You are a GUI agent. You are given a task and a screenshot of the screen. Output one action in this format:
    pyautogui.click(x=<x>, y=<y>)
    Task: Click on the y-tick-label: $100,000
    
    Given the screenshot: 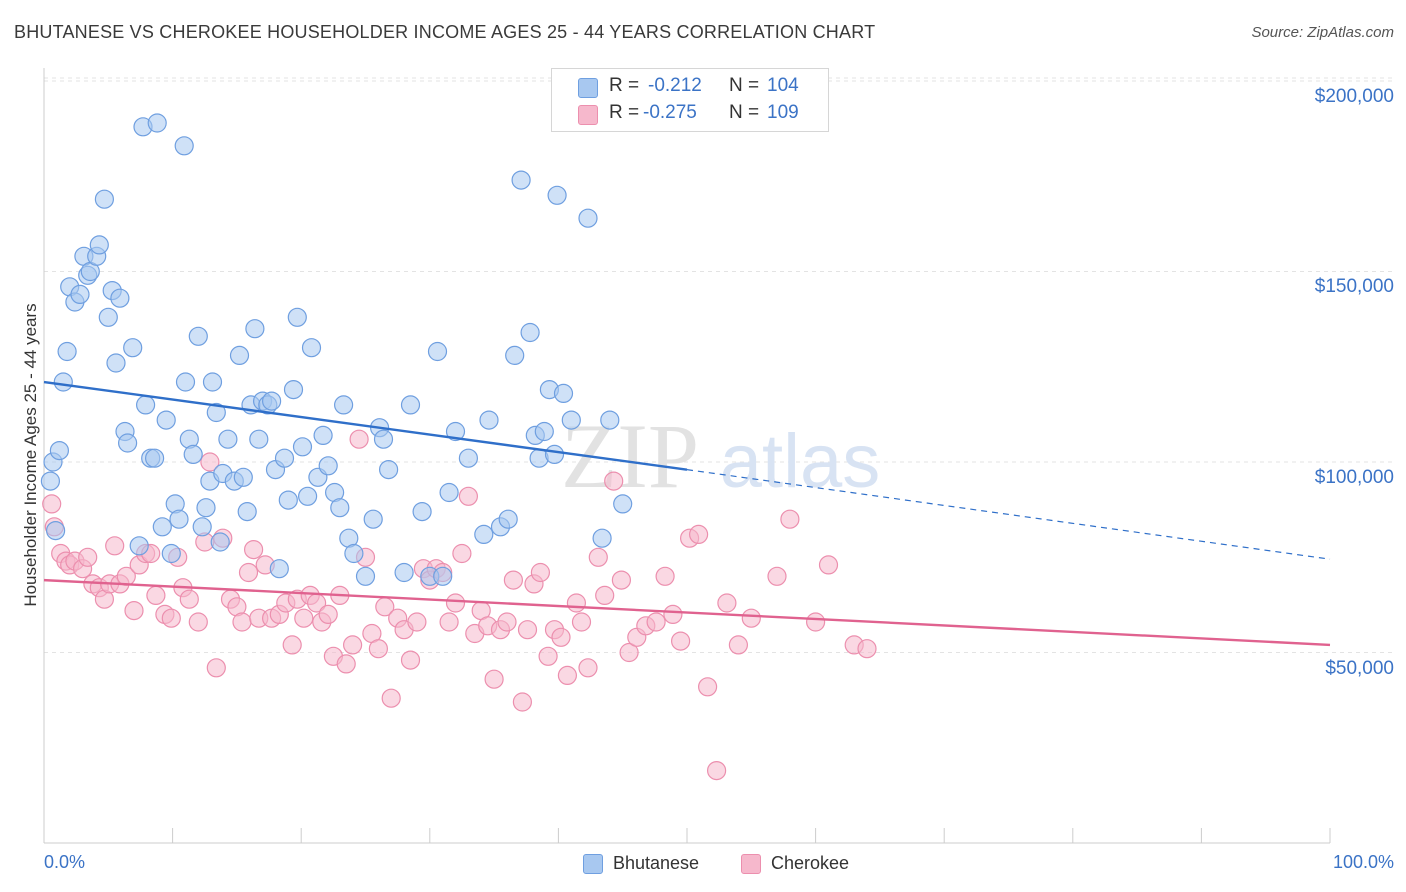 What is the action you would take?
    pyautogui.click(x=1354, y=477)
    